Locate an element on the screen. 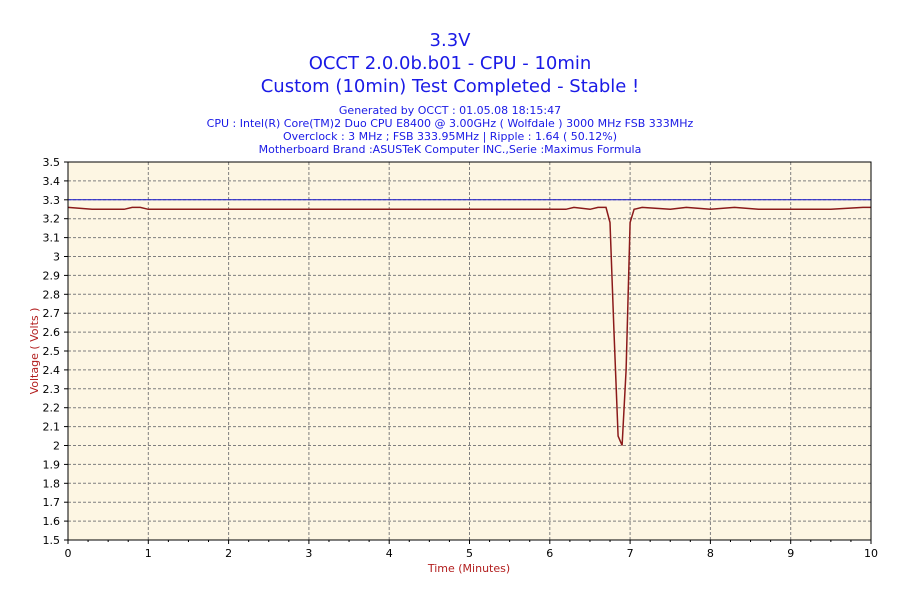 Image resolution: width=900 pixels, height=600 pixels. y-tick-label: 1.7 is located at coordinates (52, 502).